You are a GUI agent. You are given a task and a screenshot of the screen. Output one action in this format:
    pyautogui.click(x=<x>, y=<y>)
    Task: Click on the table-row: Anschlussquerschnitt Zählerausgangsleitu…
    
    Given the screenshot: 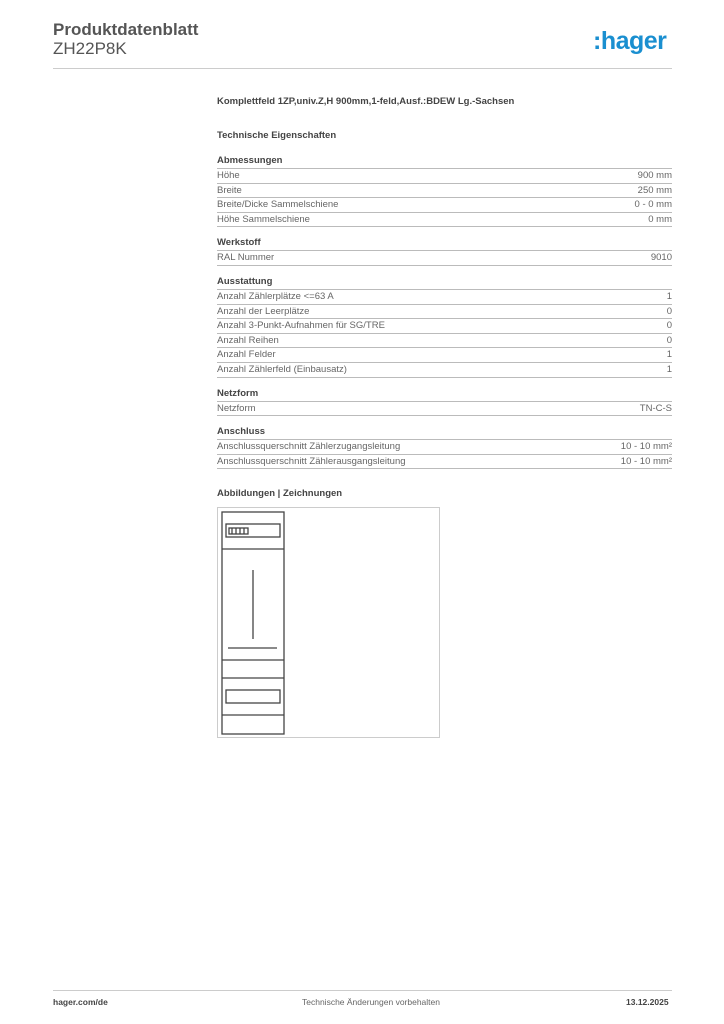 What is the action you would take?
    pyautogui.click(x=444, y=462)
    